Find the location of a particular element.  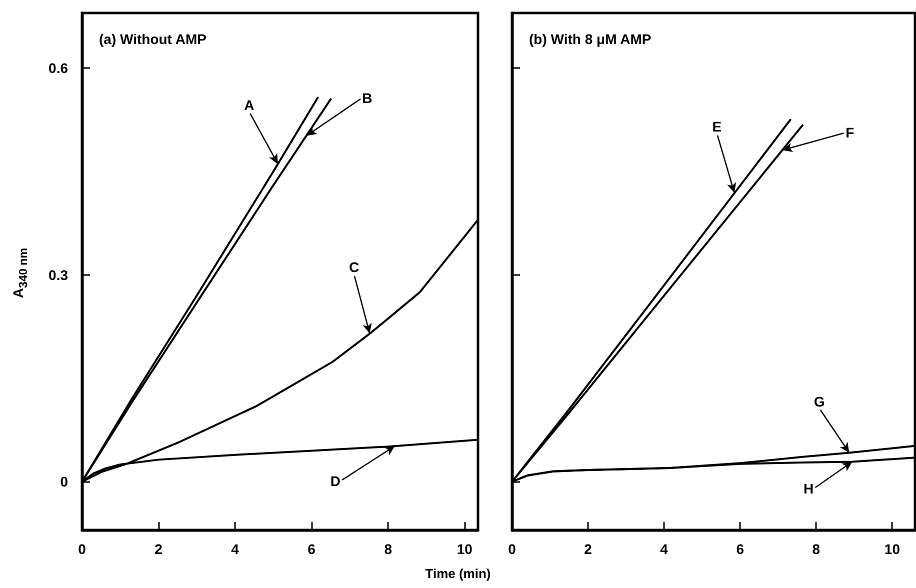

y-tick-label: 0.6 is located at coordinates (58, 68).